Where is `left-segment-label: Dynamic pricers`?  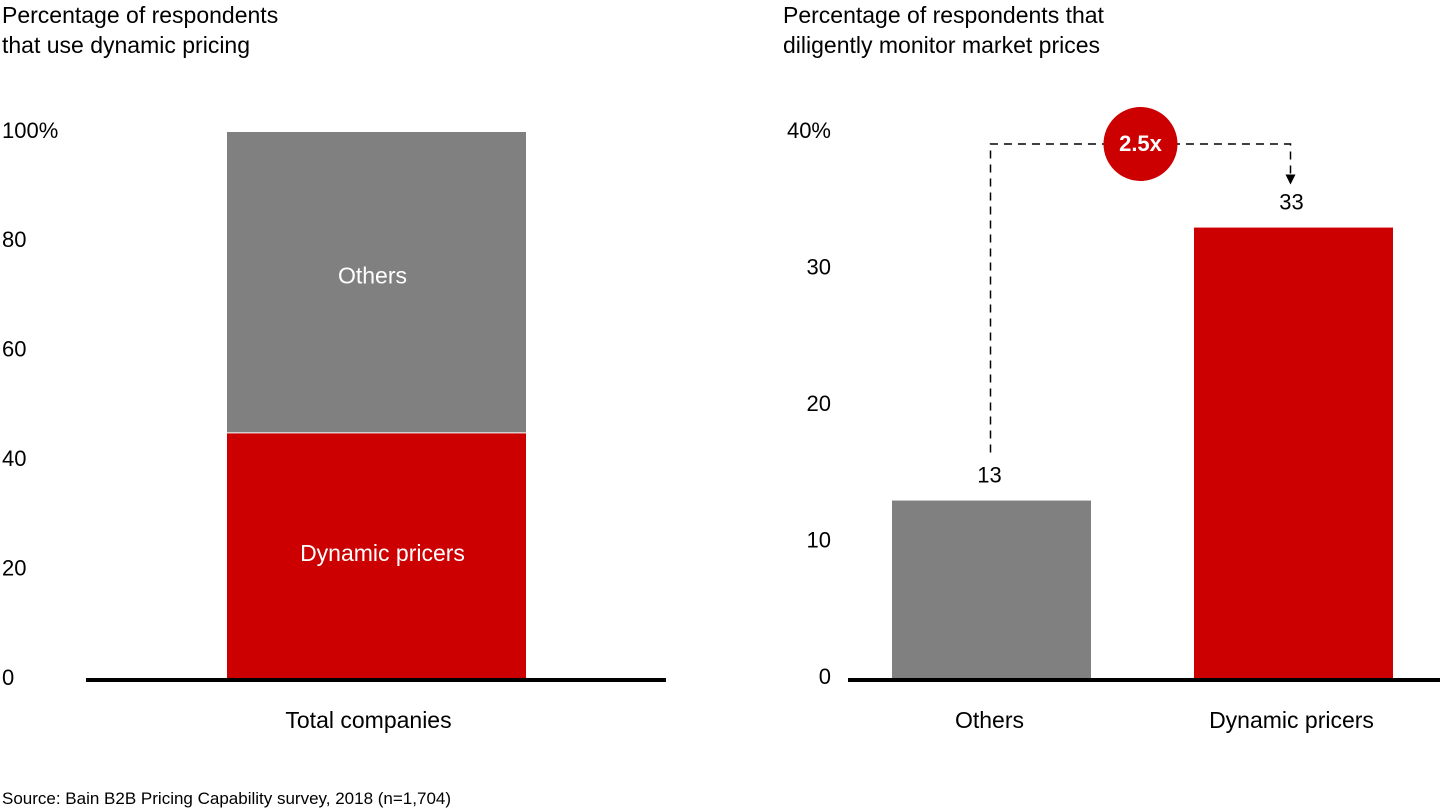 left-segment-label: Dynamic pricers is located at coordinates (382, 553).